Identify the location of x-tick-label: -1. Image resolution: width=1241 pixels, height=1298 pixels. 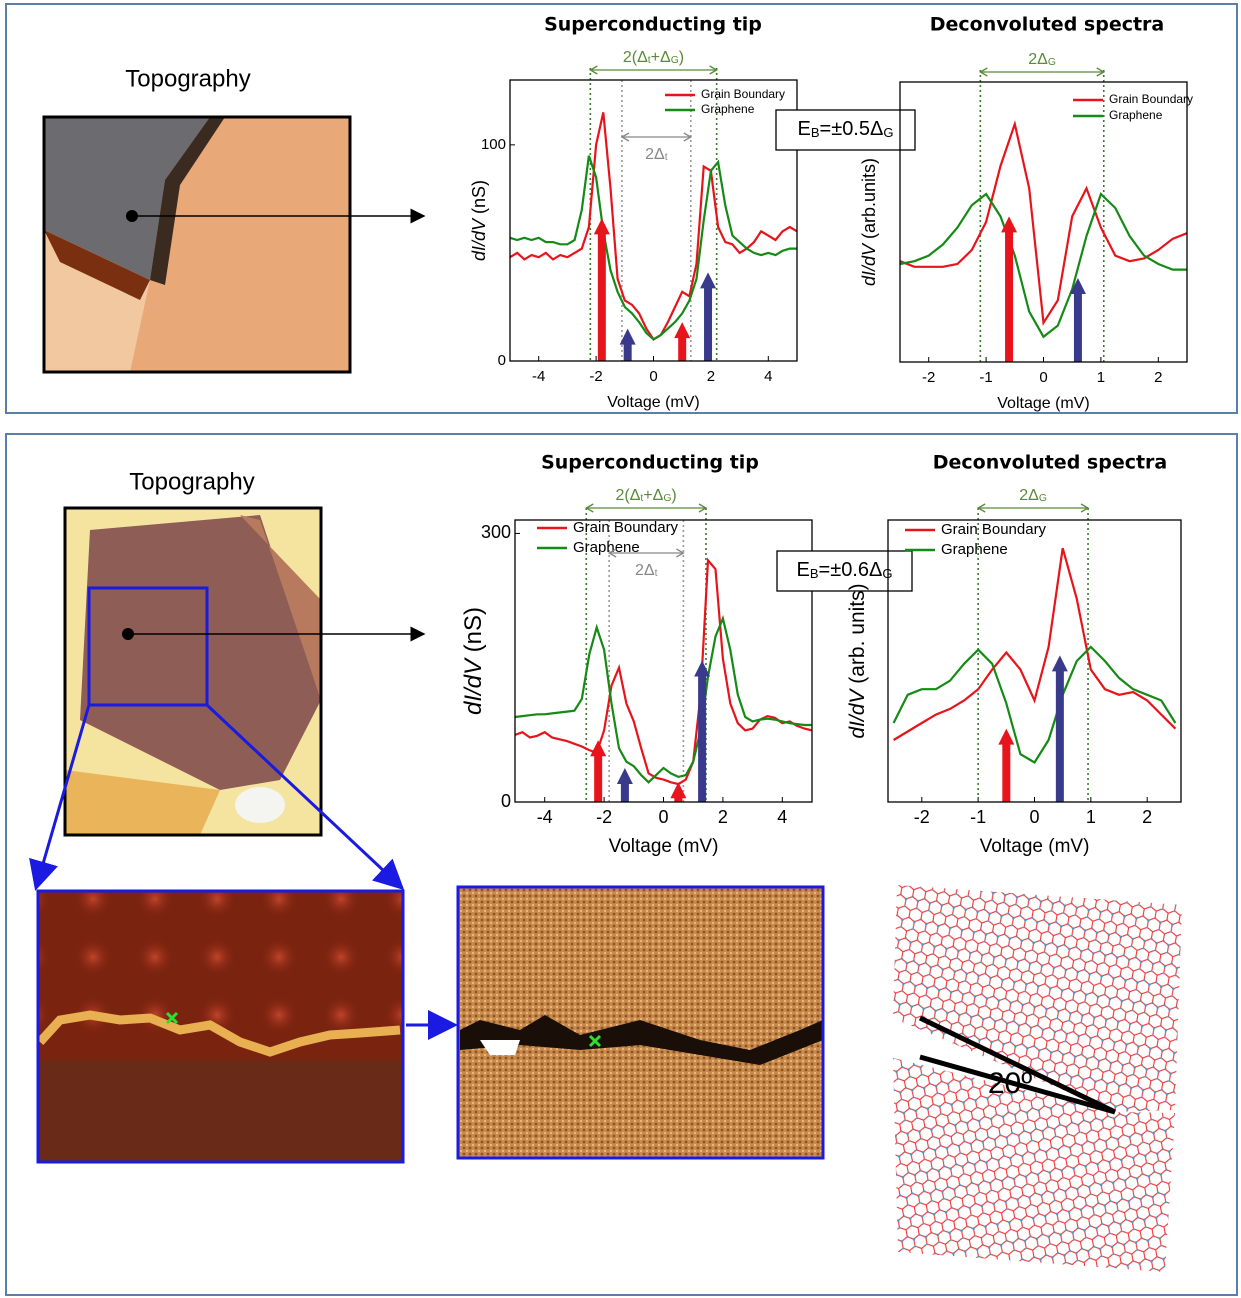
(978, 817).